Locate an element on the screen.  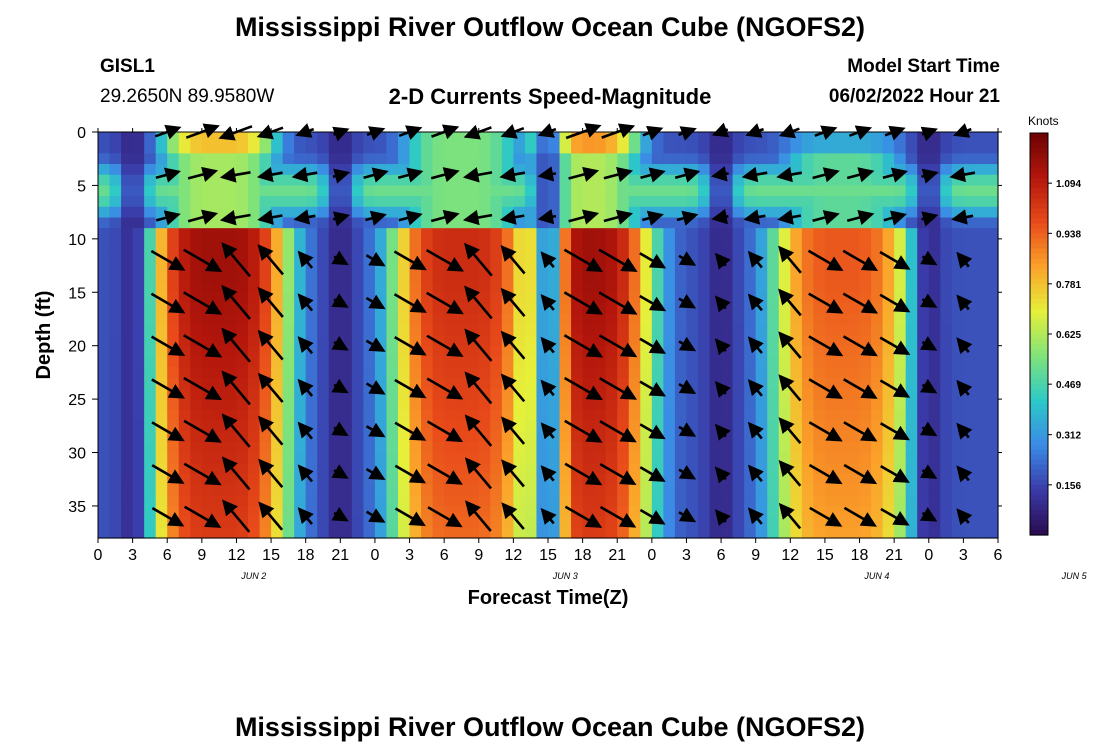
x-tick-label: 12 is located at coordinates (237, 555).